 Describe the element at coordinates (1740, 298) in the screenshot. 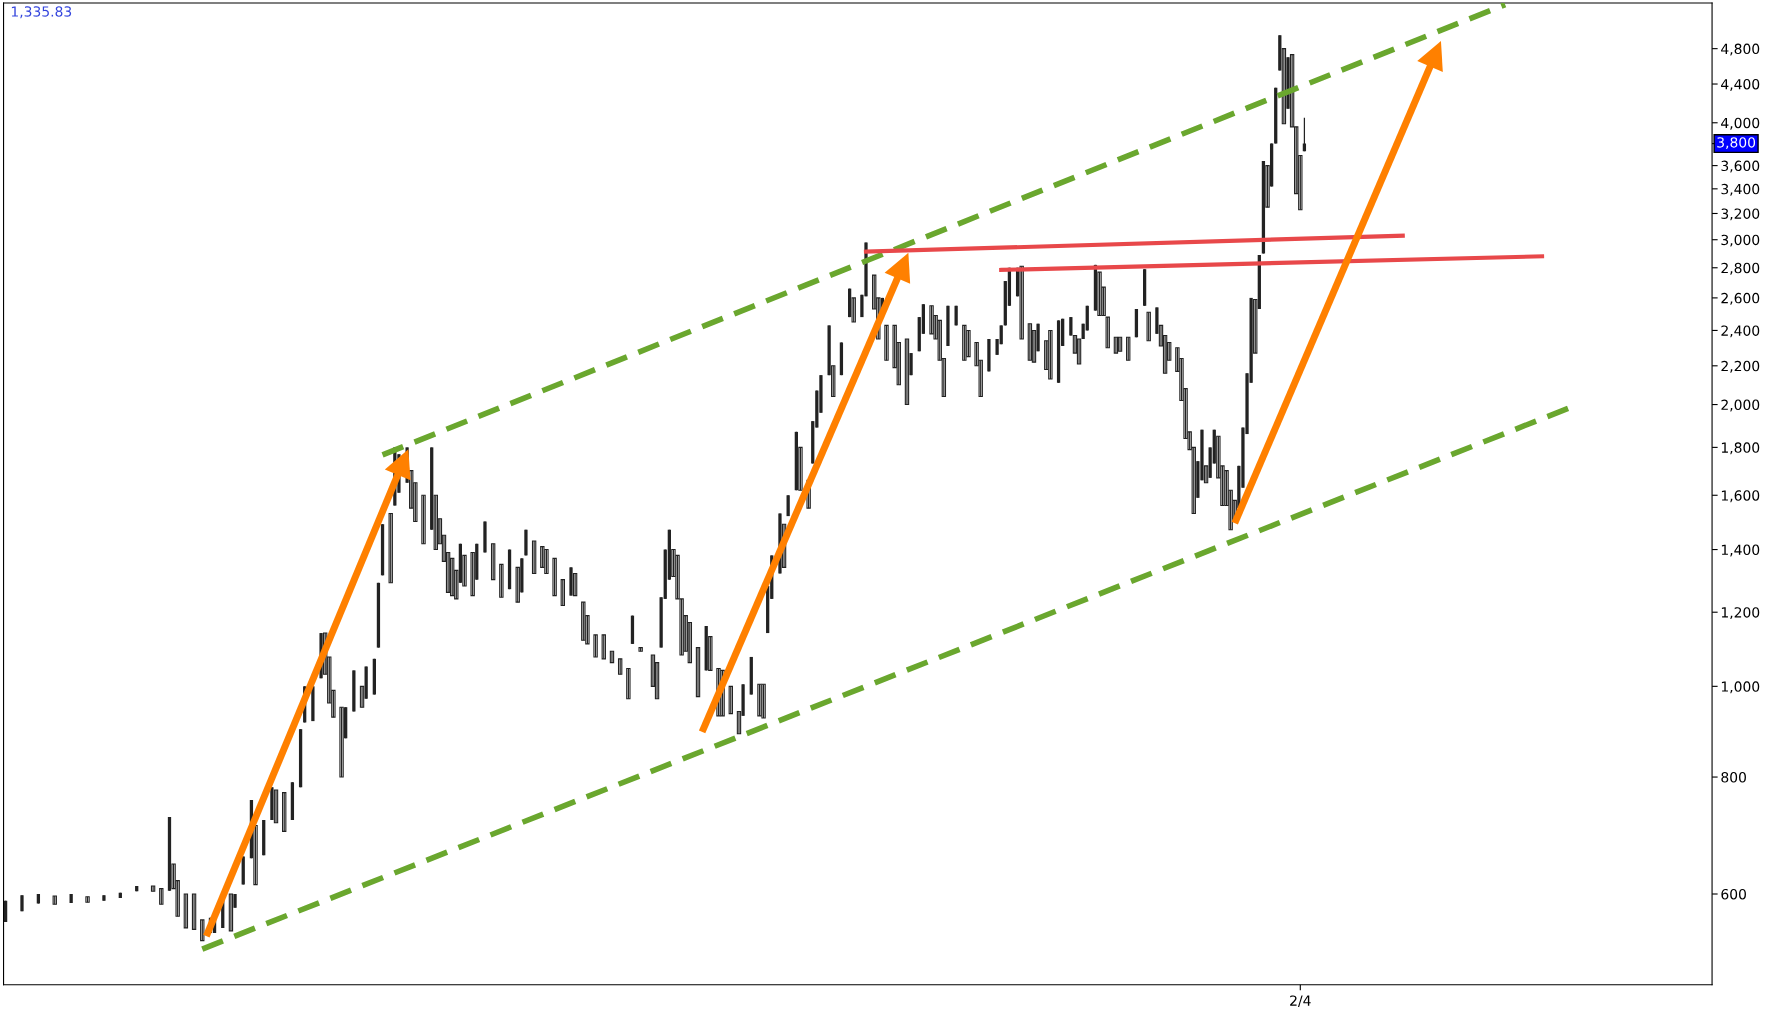

I see `y-tick-label: 2,600` at that location.